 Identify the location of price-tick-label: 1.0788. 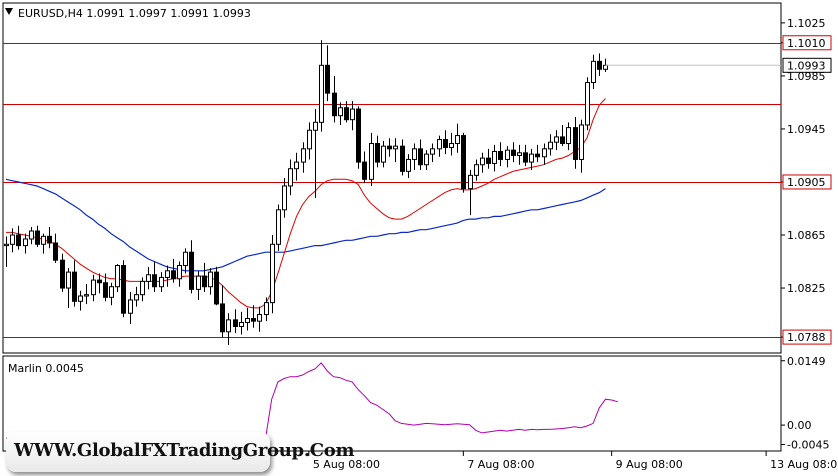
(806, 337).